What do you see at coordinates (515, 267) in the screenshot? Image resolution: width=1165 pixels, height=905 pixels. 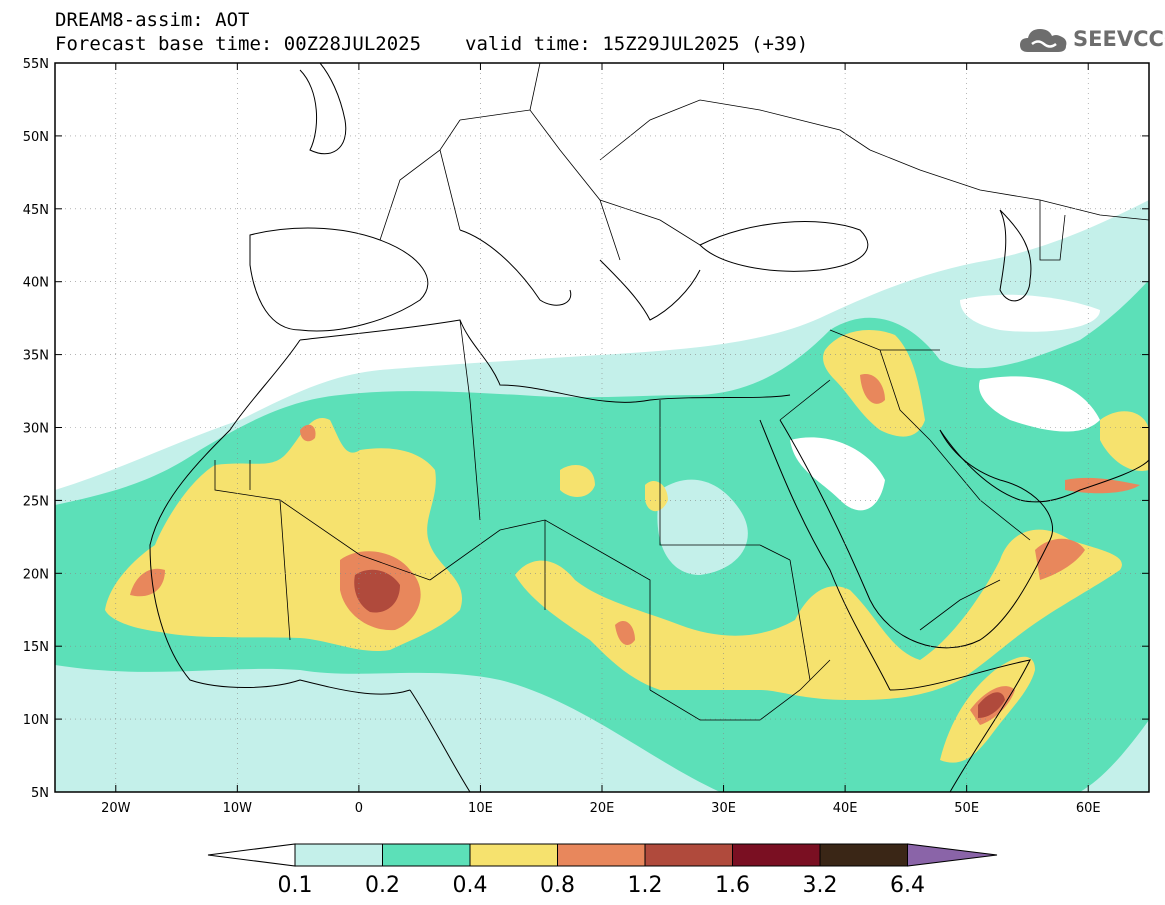 I see `coast-italy` at bounding box center [515, 267].